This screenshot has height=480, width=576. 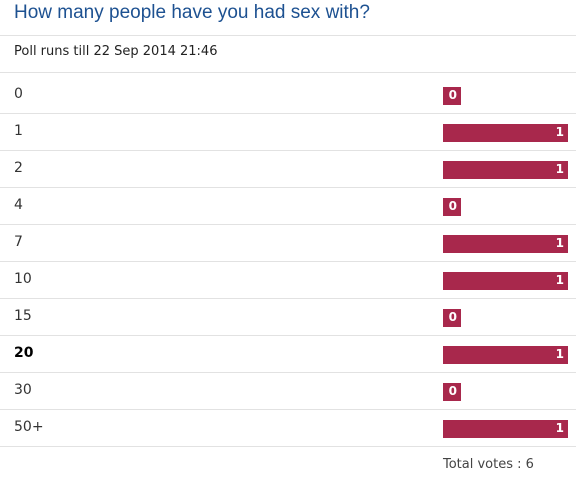 What do you see at coordinates (192, 12) in the screenshot?
I see `poll-title: How many people have you had sex with?` at bounding box center [192, 12].